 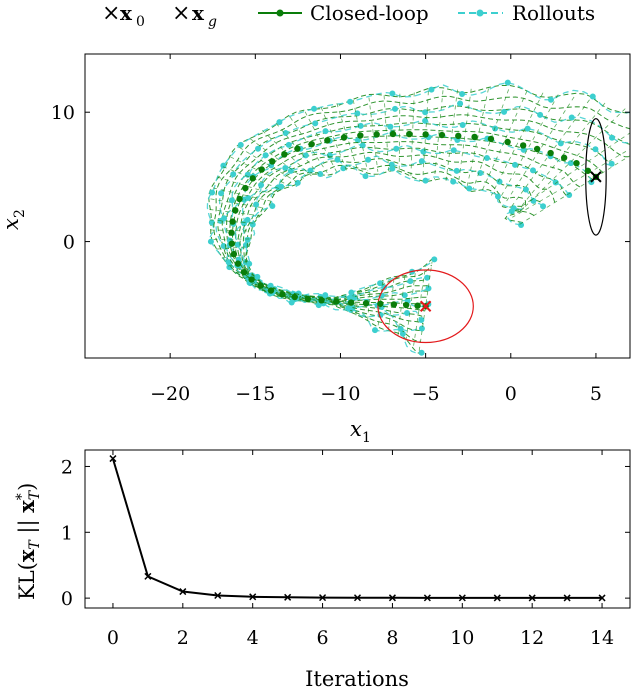 I want to click on kl-x-tick-label: 2, so click(x=183, y=638).